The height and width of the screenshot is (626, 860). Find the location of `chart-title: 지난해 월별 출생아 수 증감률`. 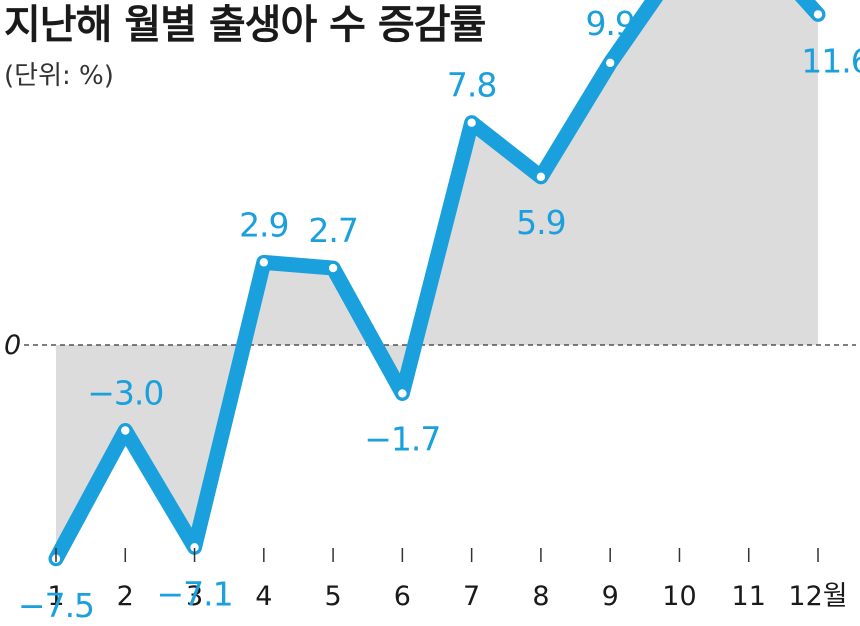

chart-title: 지난해 월별 출생아 수 증감률 is located at coordinates (245, 25).